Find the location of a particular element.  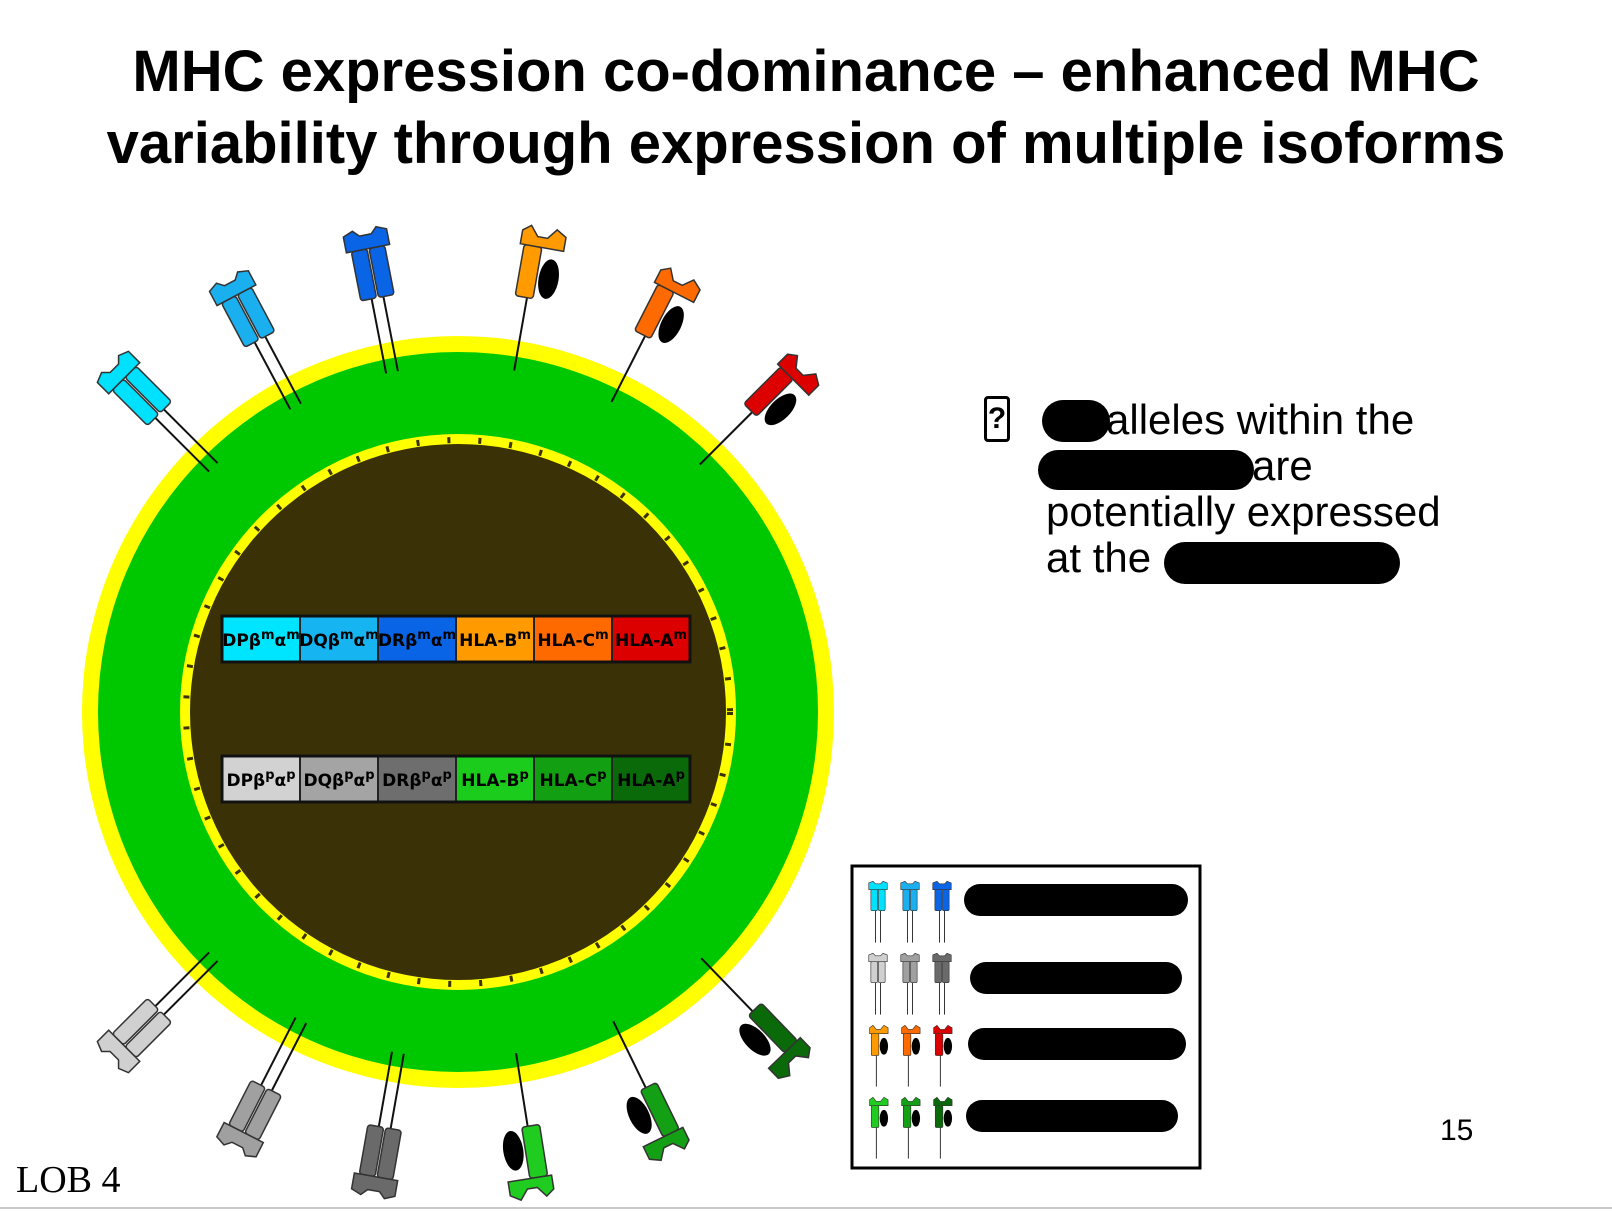

maternal-gene-1: DPβmαm is located at coordinates (261, 639).